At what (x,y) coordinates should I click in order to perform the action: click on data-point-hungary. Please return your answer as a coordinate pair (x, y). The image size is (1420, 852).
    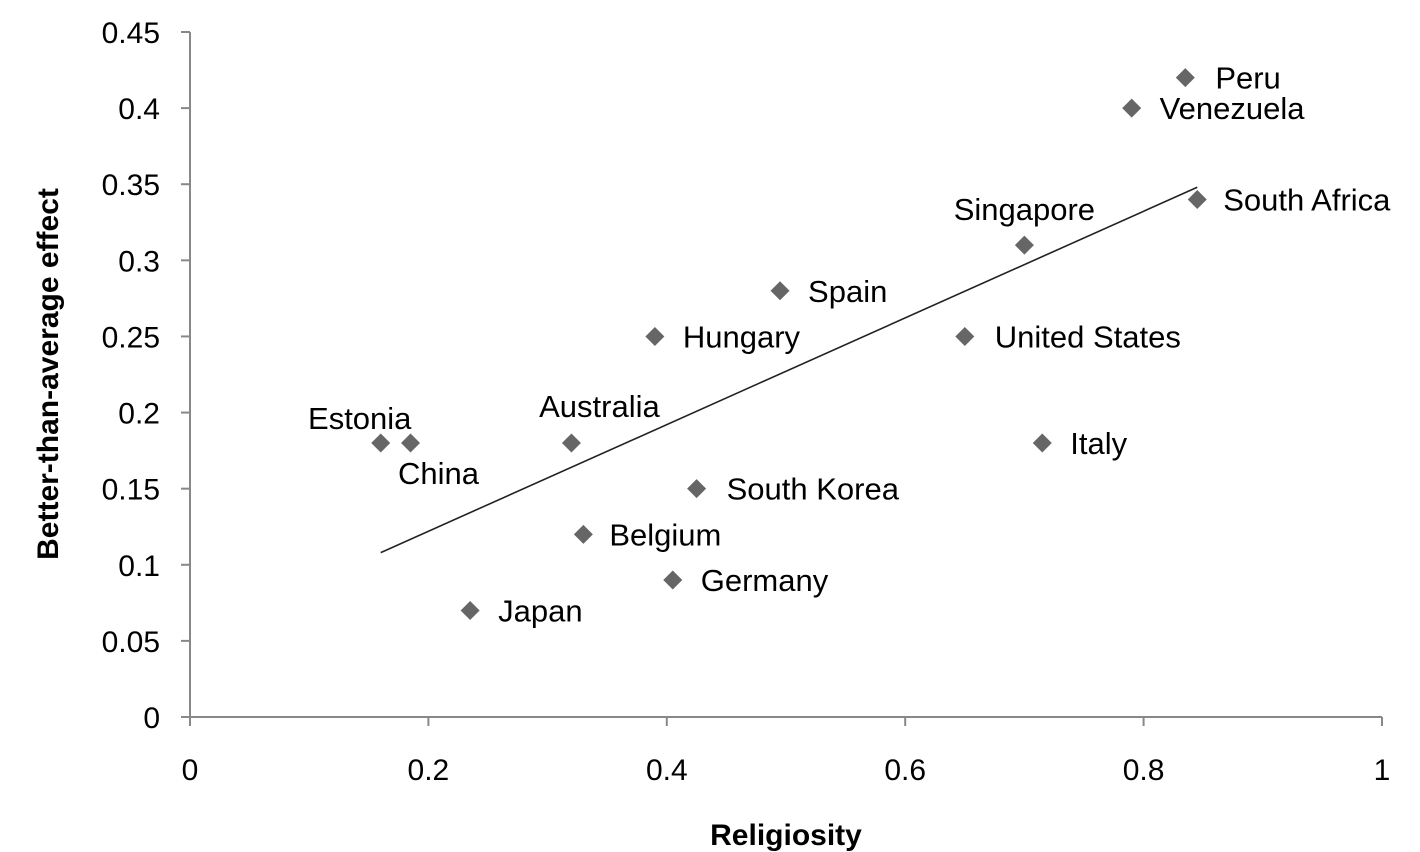
    Looking at the image, I should click on (655, 336).